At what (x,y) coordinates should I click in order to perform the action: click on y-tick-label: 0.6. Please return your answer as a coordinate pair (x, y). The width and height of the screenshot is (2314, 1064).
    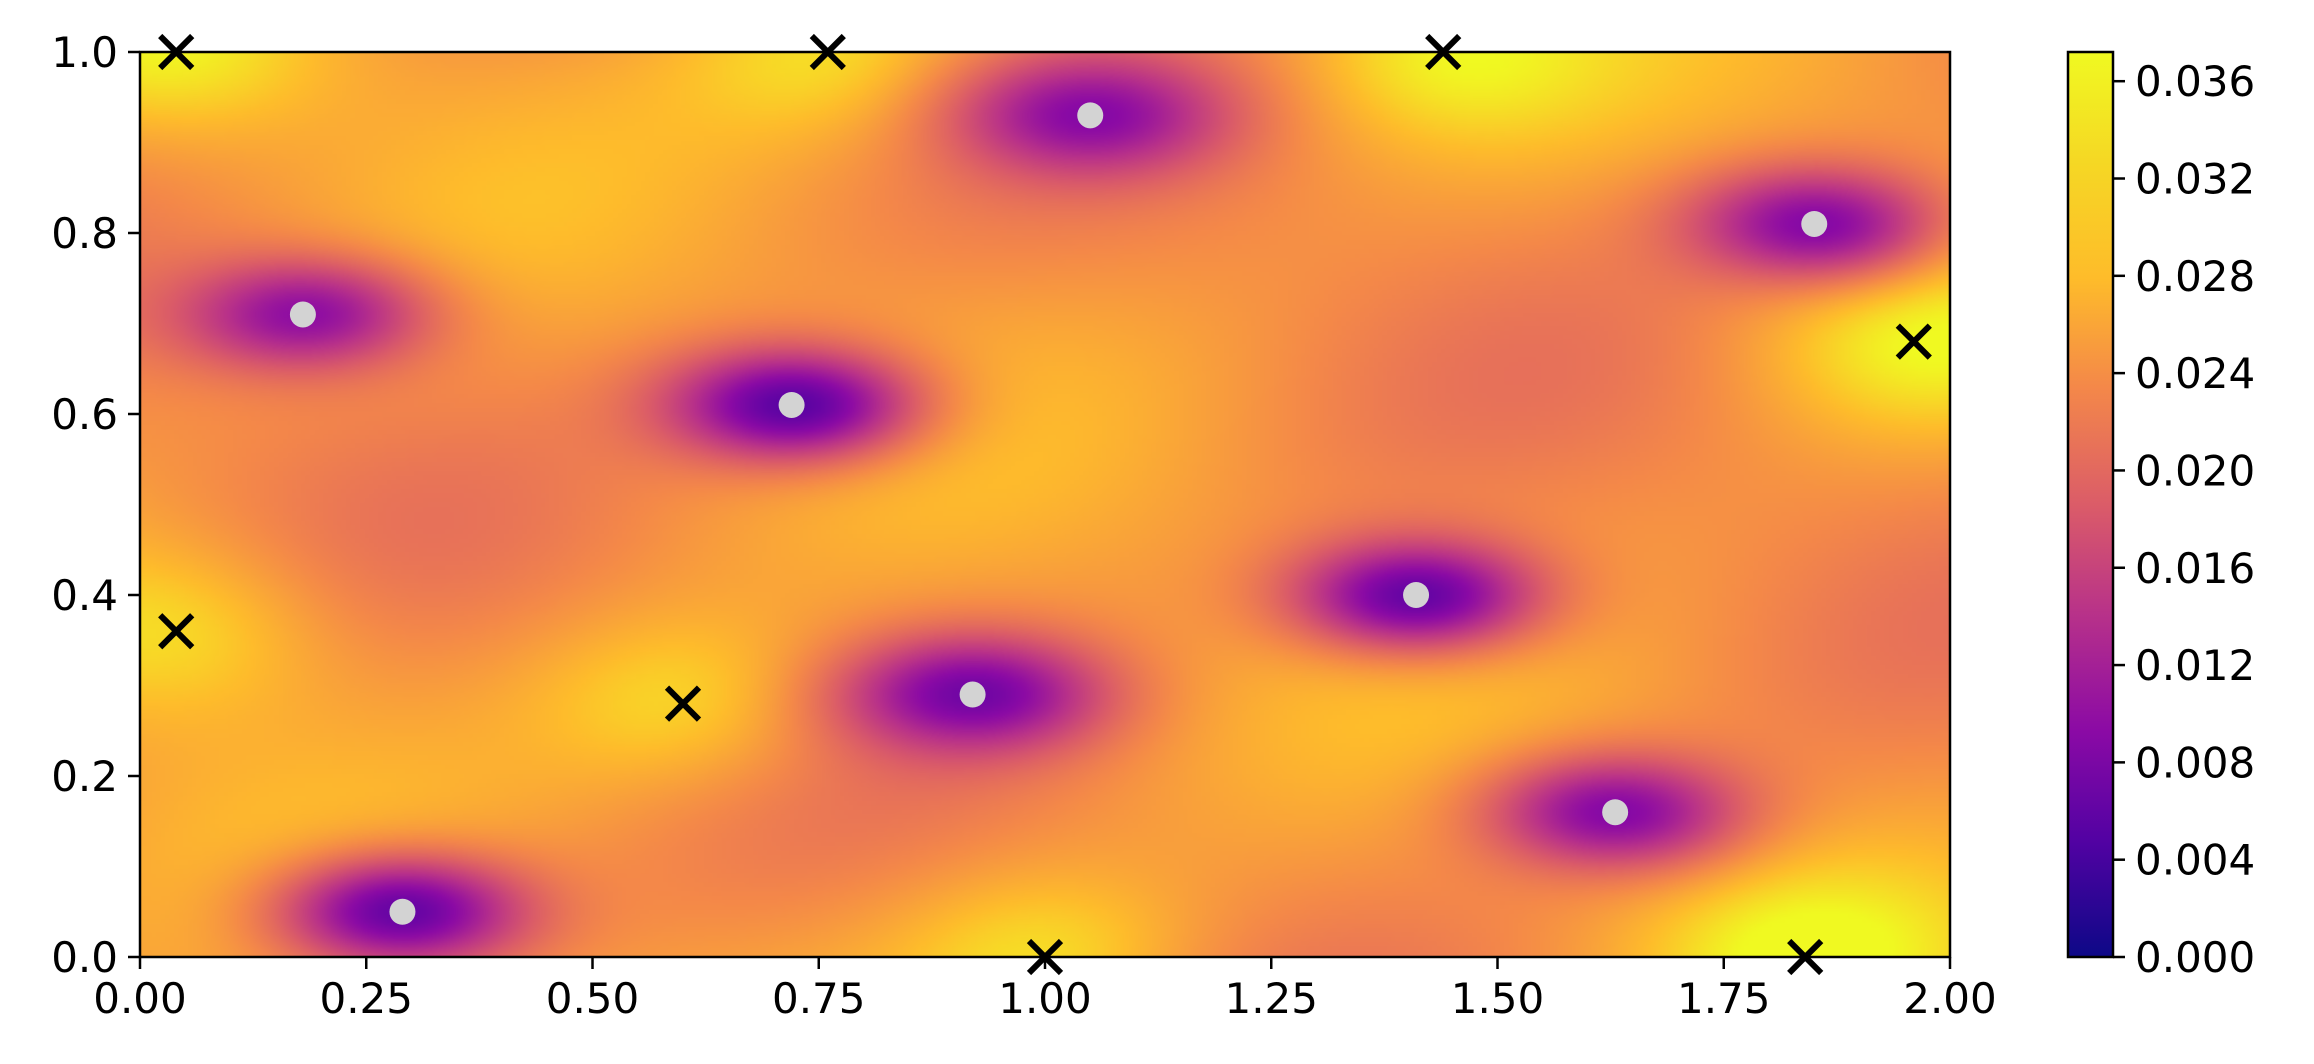
    Looking at the image, I should click on (84, 414).